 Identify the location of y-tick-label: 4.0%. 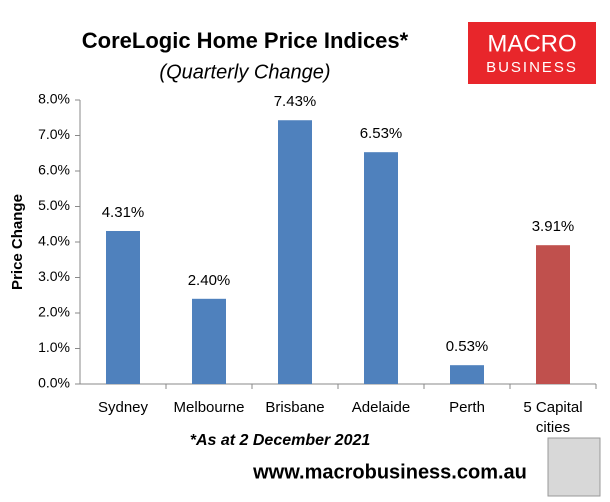
(54, 241).